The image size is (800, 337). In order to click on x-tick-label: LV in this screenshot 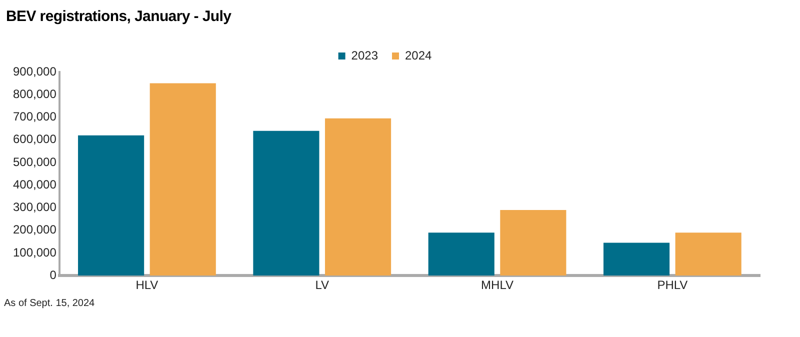, I will do `click(322, 285)`.